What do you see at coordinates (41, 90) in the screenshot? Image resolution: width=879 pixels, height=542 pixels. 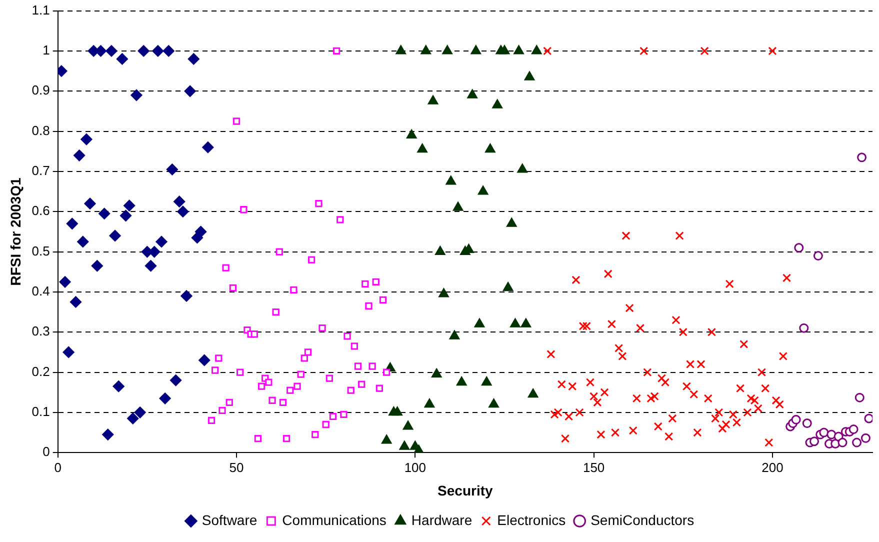 I see `y-tick-label: 0.9` at bounding box center [41, 90].